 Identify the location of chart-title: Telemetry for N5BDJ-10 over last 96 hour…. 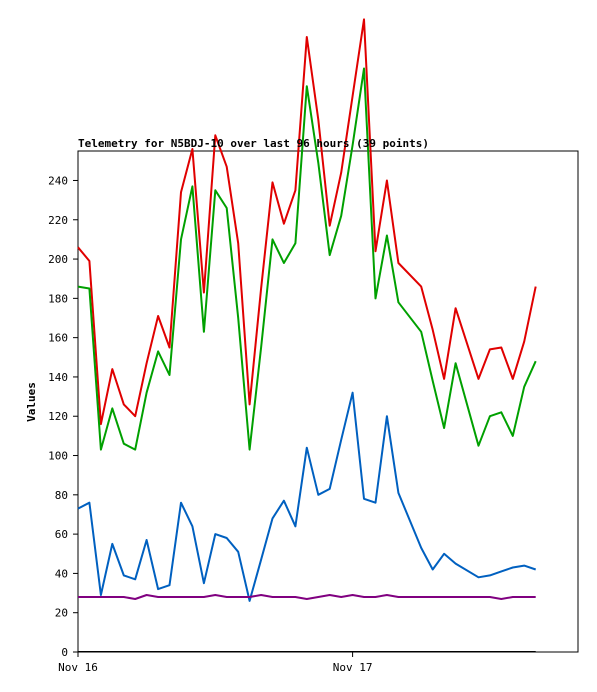
(253, 143).